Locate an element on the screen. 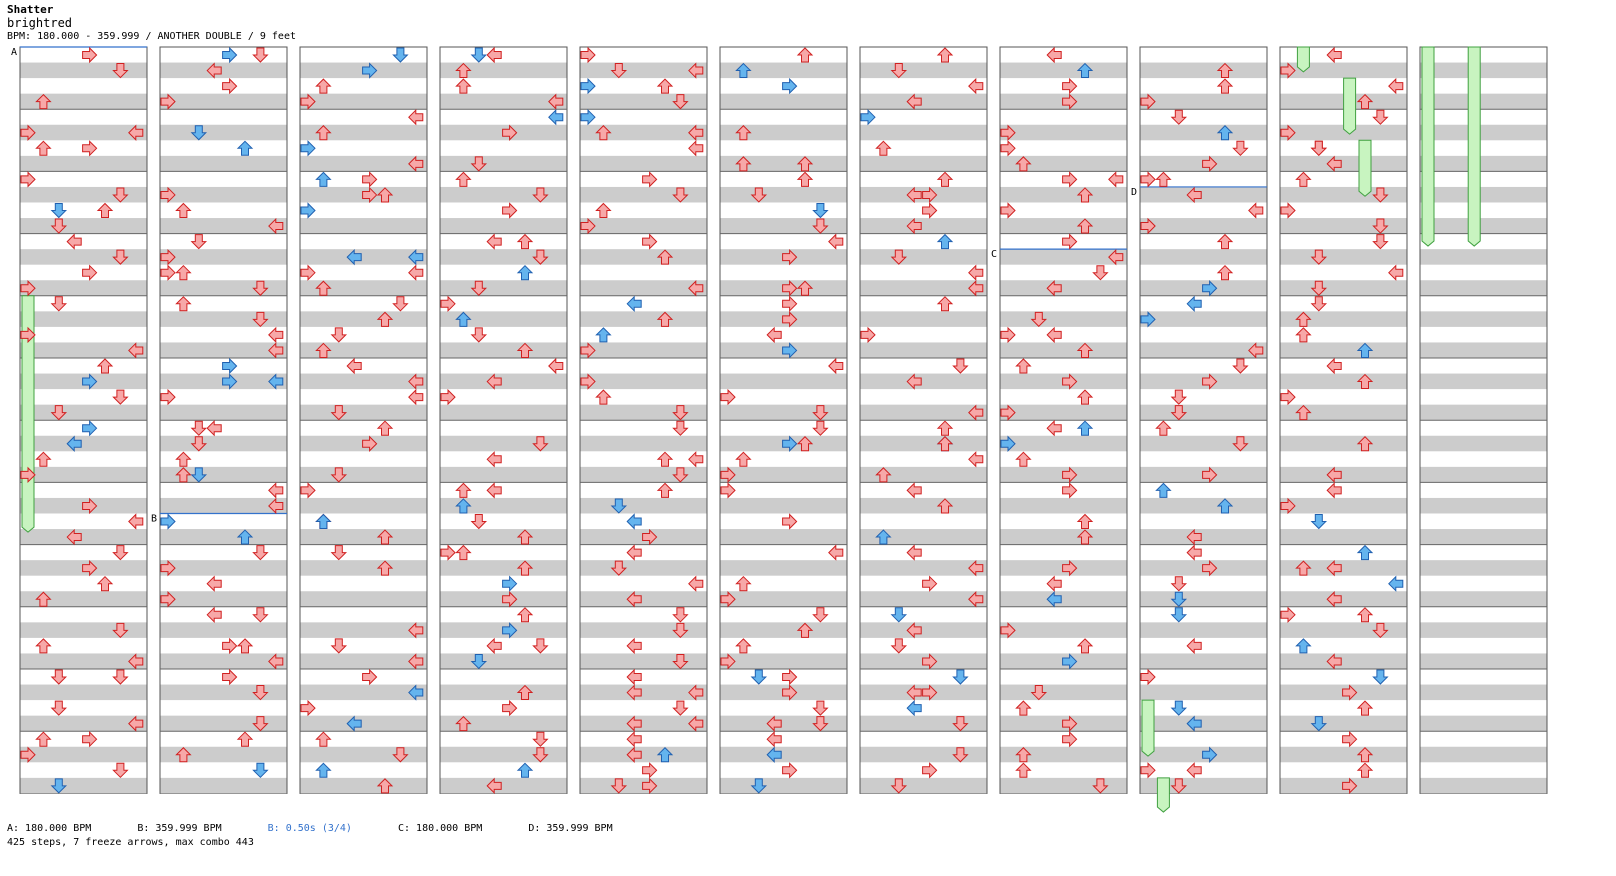 This screenshot has width=1616, height=876. bpm-marker-label: A is located at coordinates (14, 52).